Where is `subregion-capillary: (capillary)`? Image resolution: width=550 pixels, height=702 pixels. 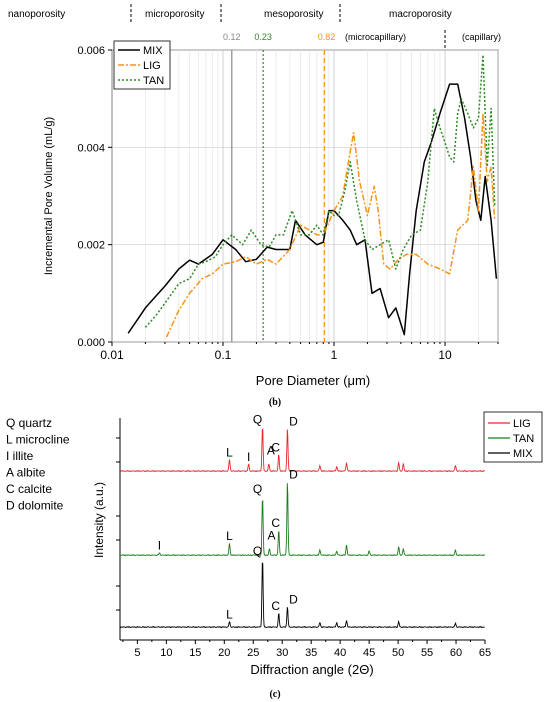
subregion-capillary: (capillary) is located at coordinates (481, 37).